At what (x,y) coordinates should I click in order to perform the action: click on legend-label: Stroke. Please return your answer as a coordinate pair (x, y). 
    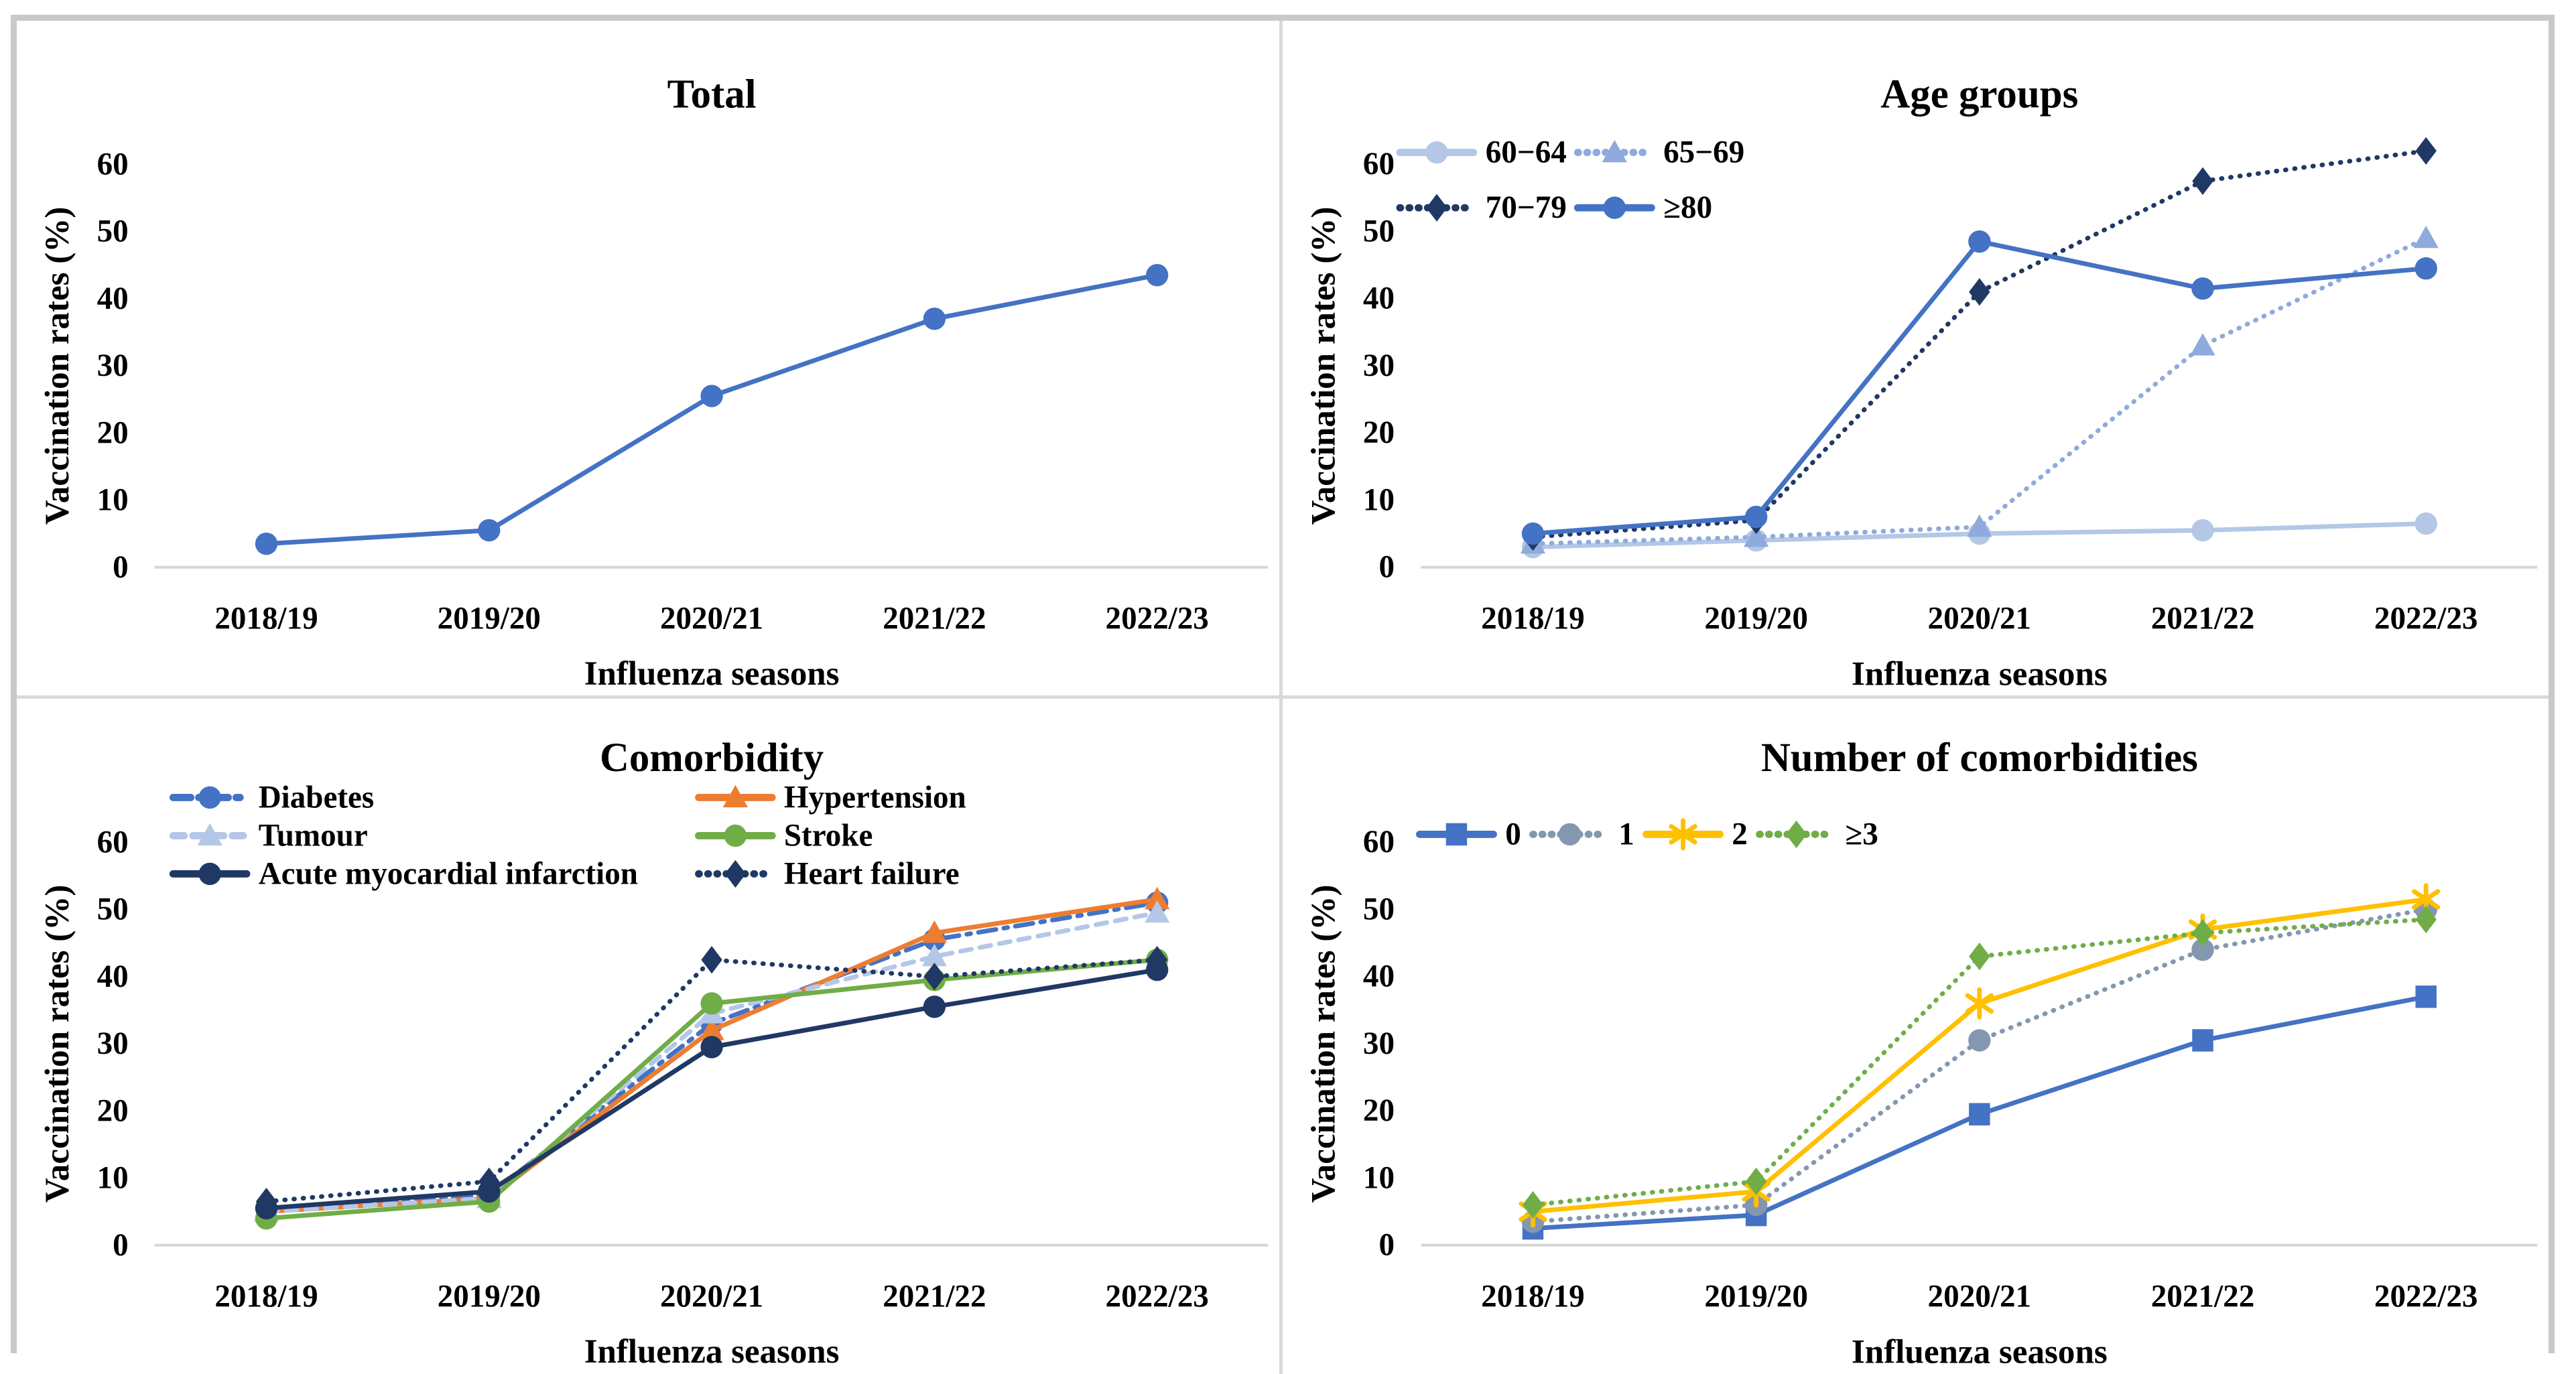
    Looking at the image, I should click on (828, 836).